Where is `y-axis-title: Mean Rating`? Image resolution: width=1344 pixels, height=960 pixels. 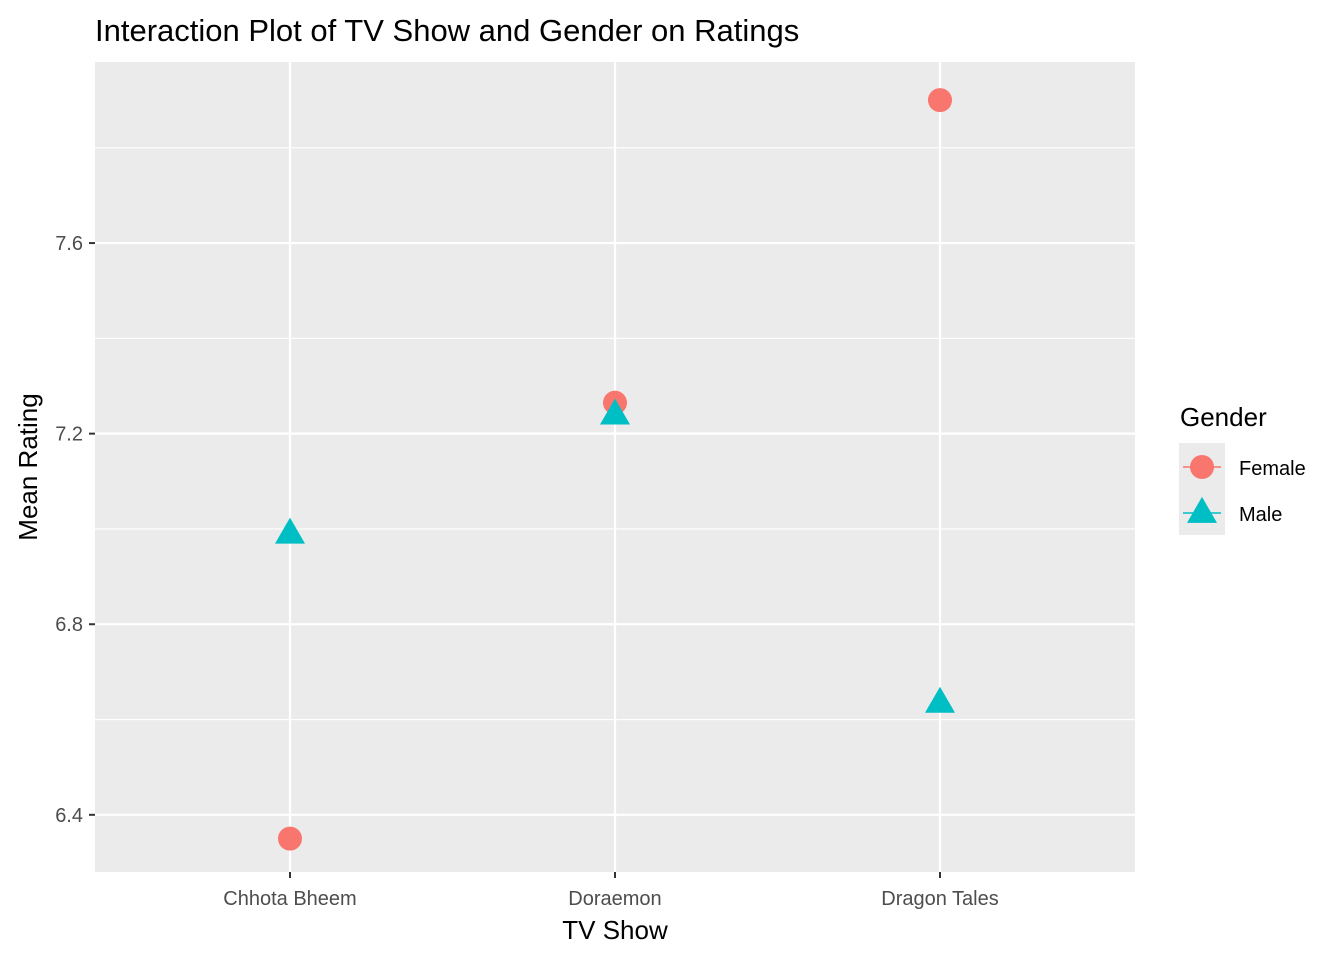
y-axis-title: Mean Rating is located at coordinates (28, 466).